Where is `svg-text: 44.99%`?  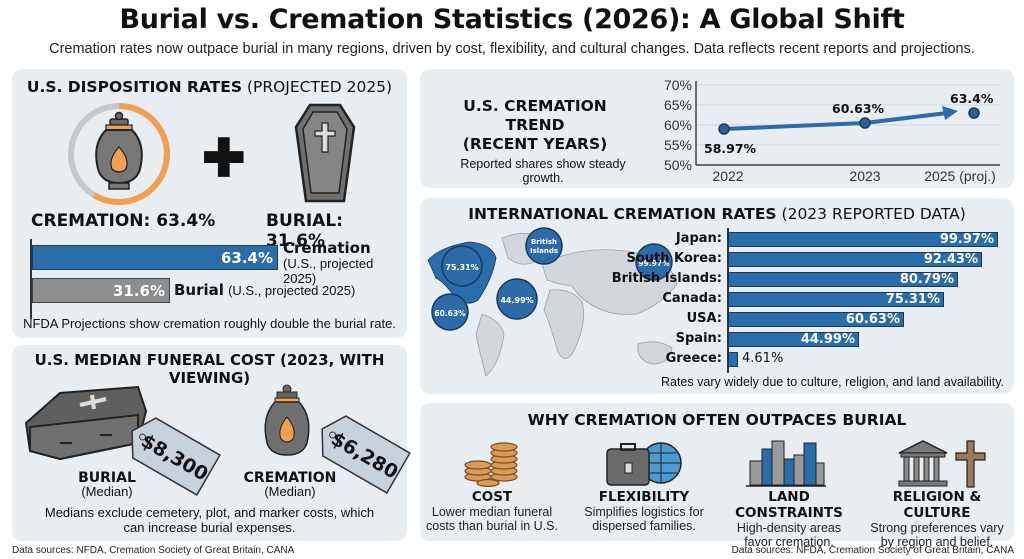 svg-text: 44.99% is located at coordinates (516, 300).